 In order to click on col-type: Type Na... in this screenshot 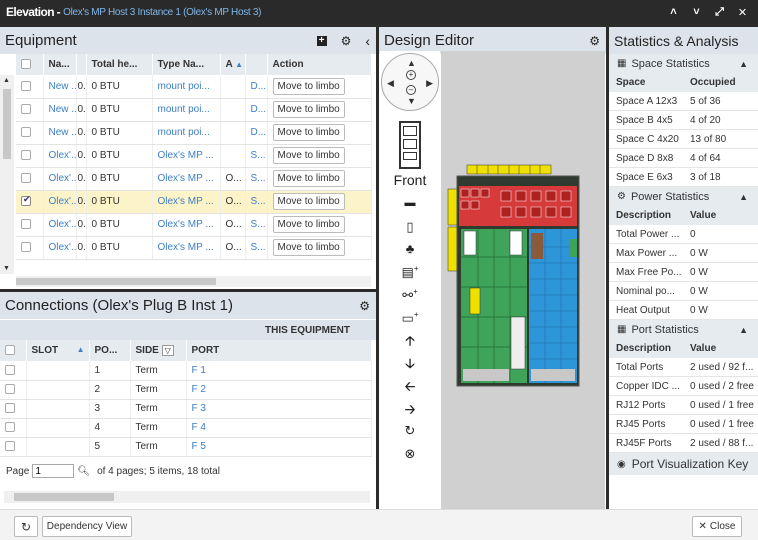, I will do `click(186, 64)`.